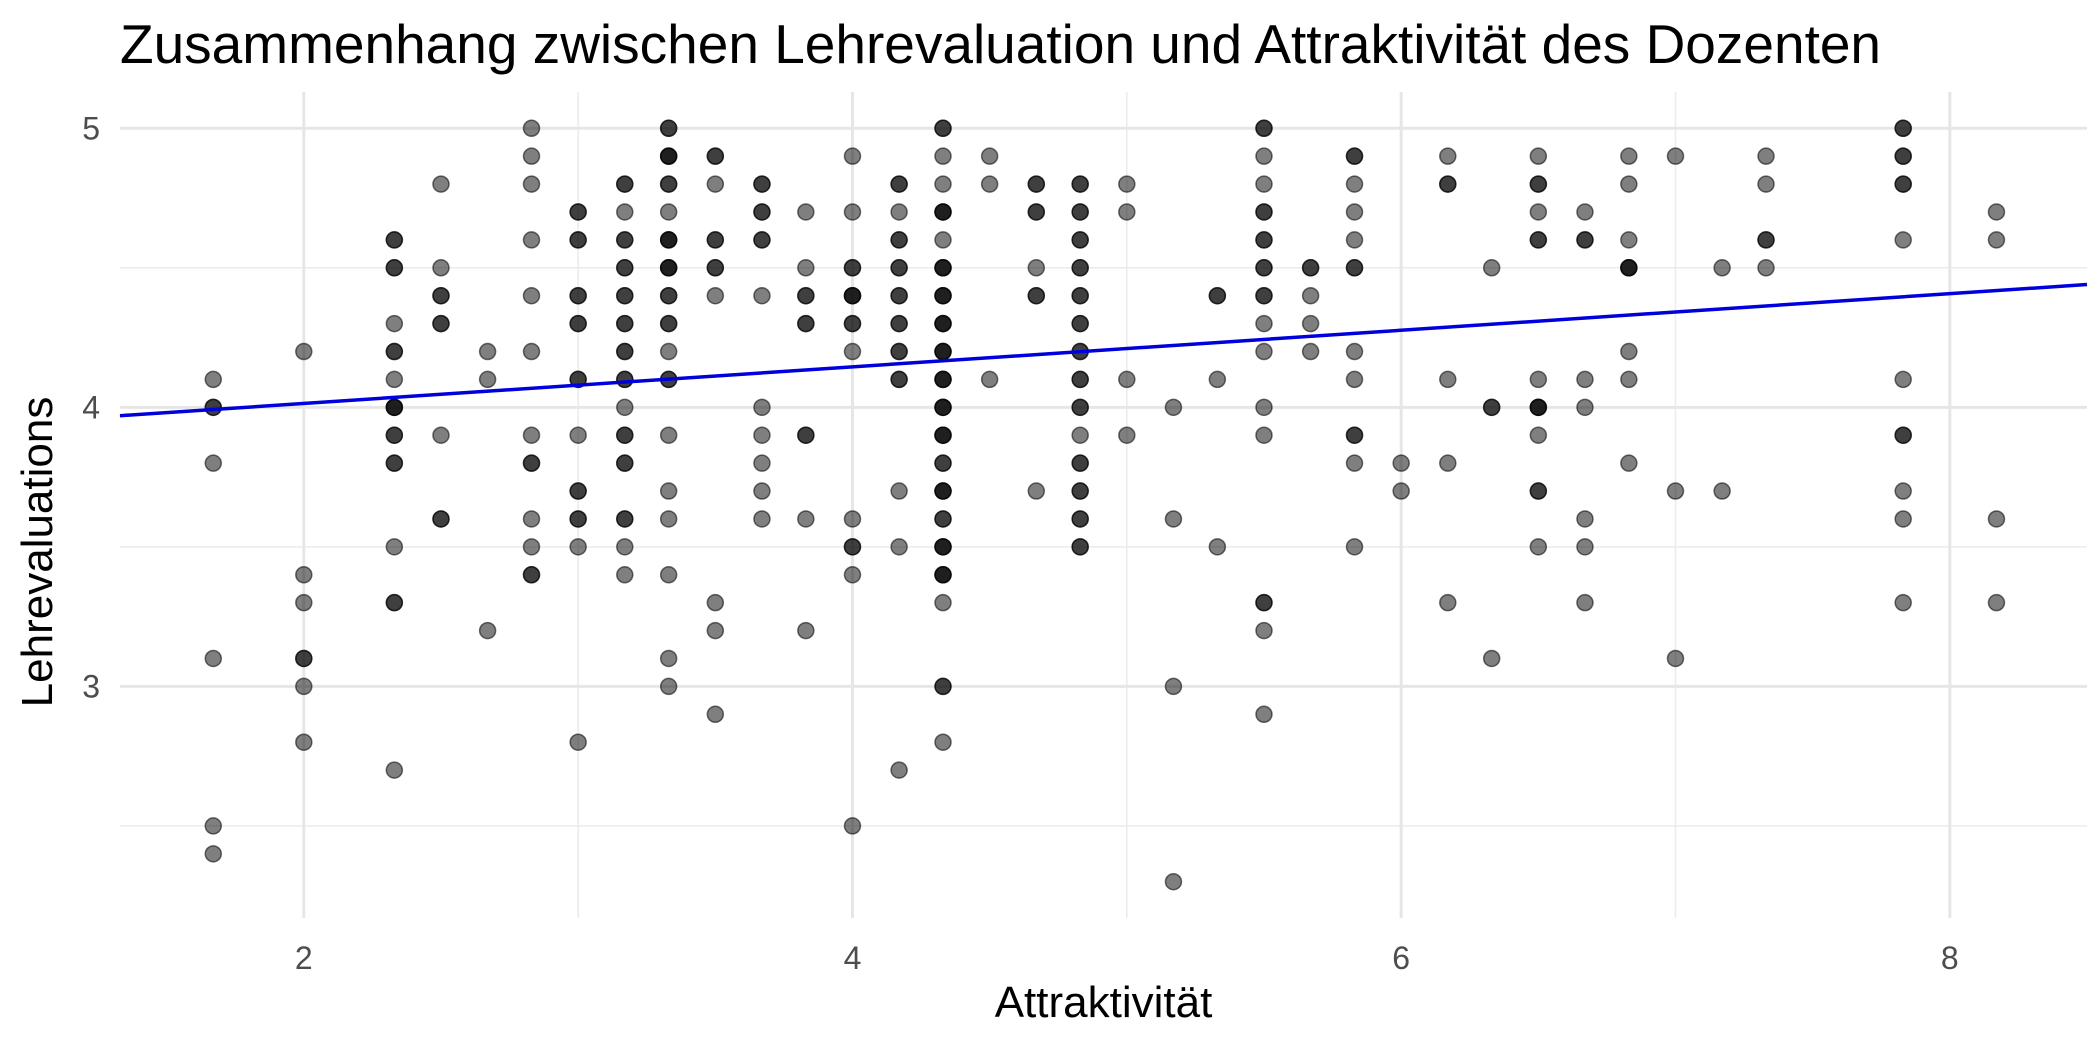 The width and height of the screenshot is (2100, 1050). I want to click on y-axis-title: Lehrevaluations, so click(37, 552).